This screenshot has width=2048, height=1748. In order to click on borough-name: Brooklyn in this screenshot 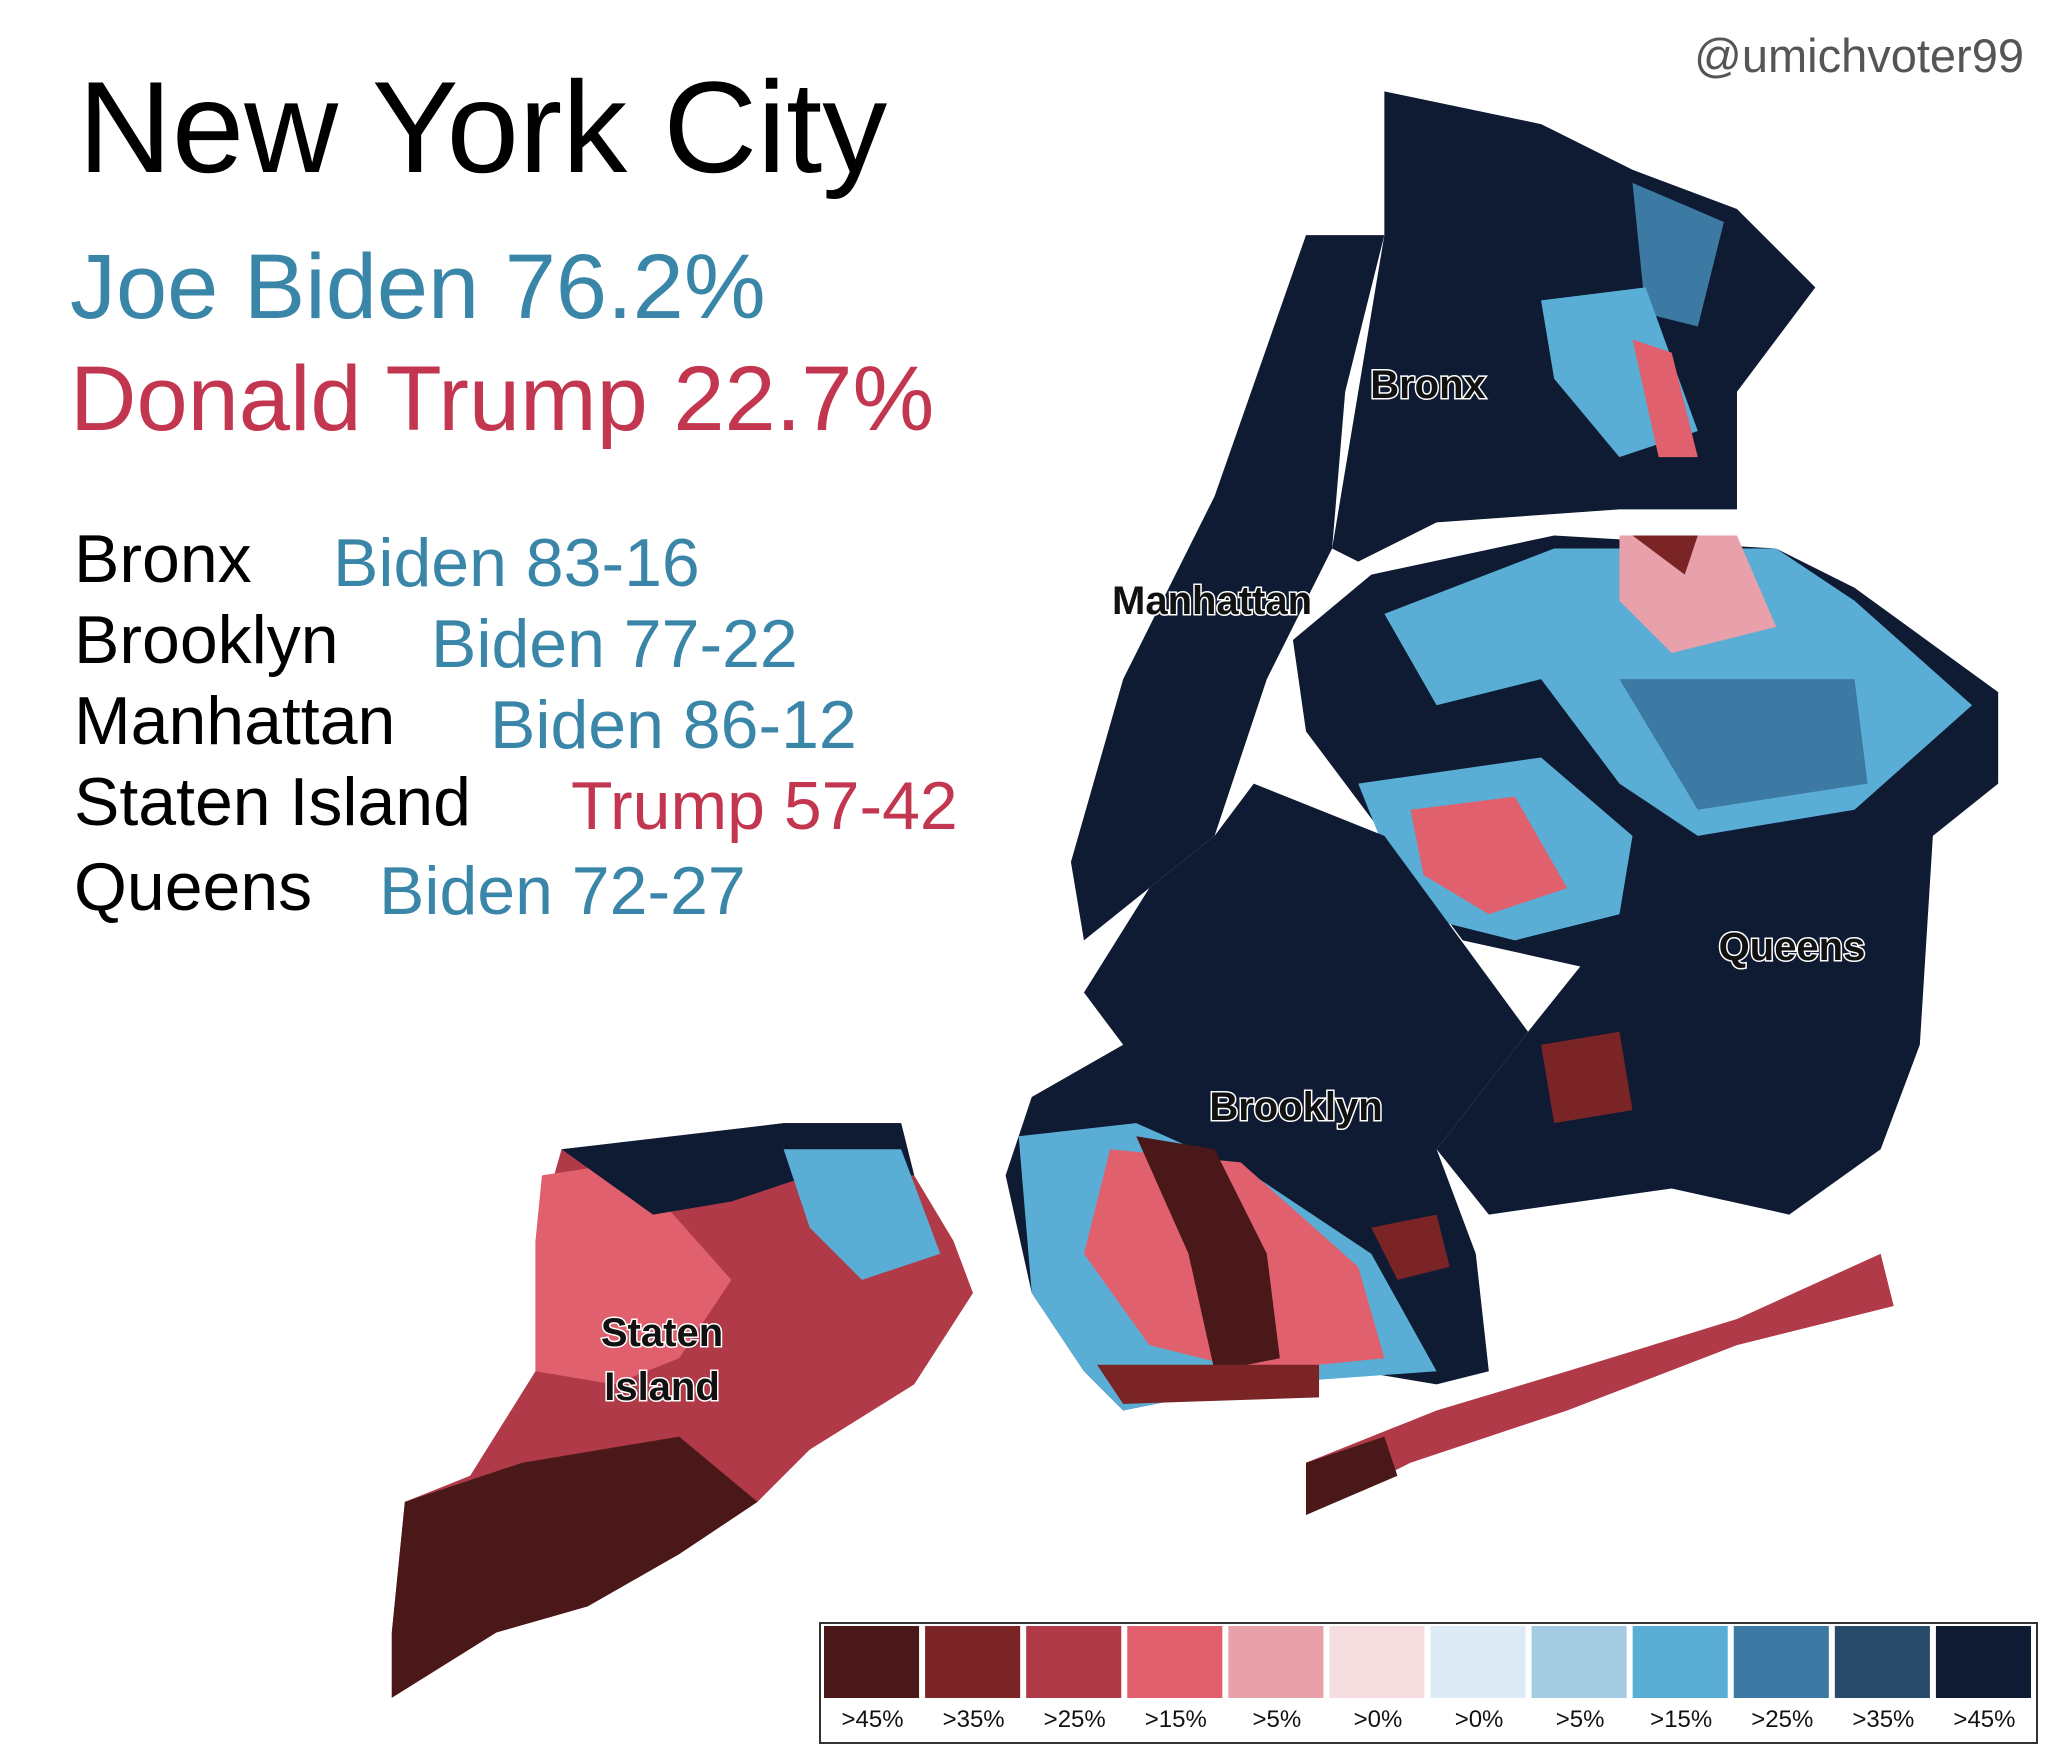, I will do `click(206, 640)`.